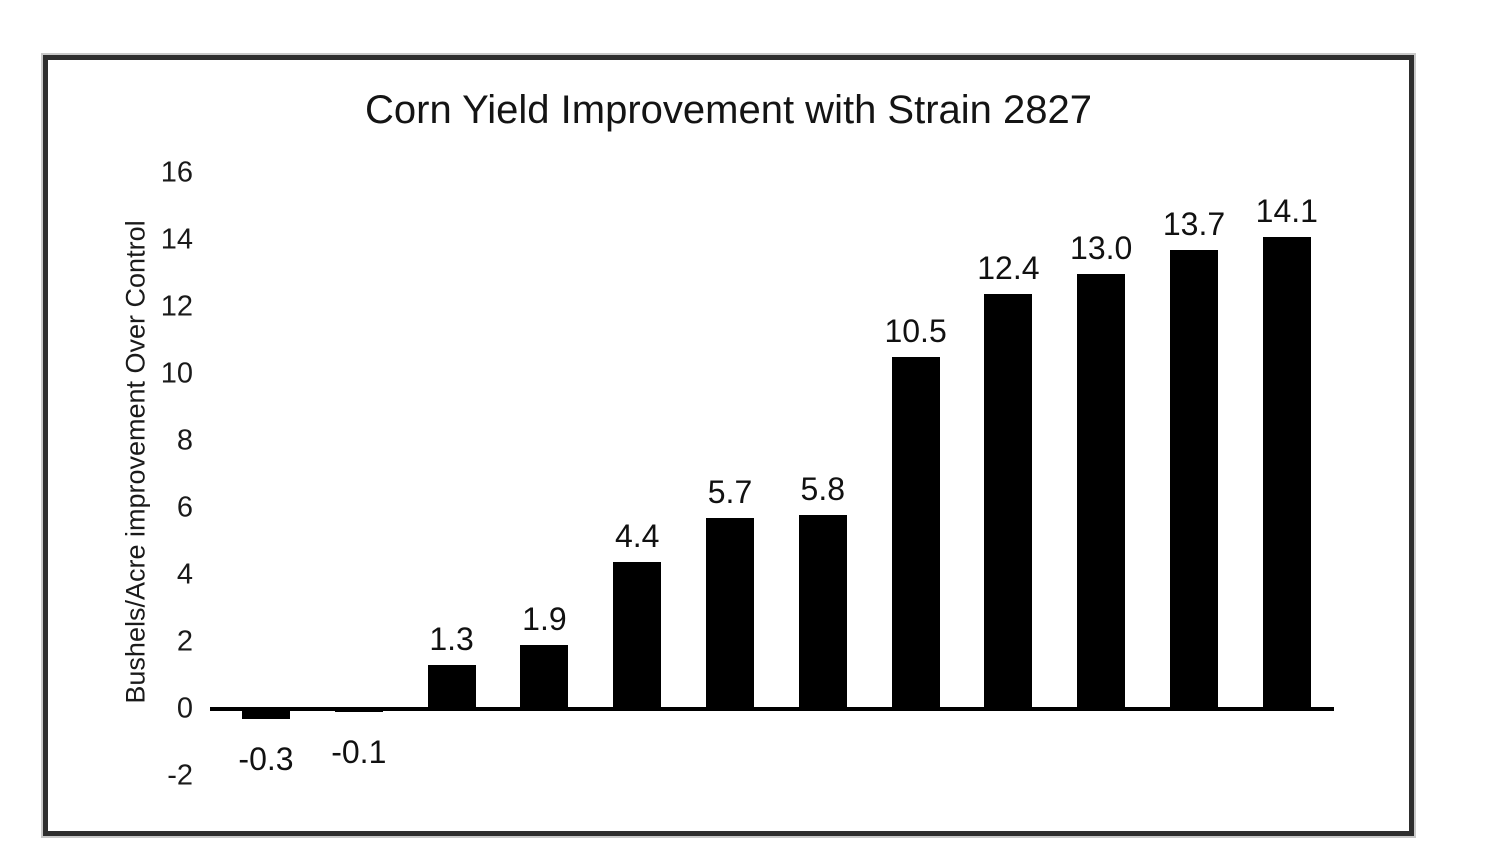  Describe the element at coordinates (266, 759) in the screenshot. I see `bar-value-label: -0.3` at that location.